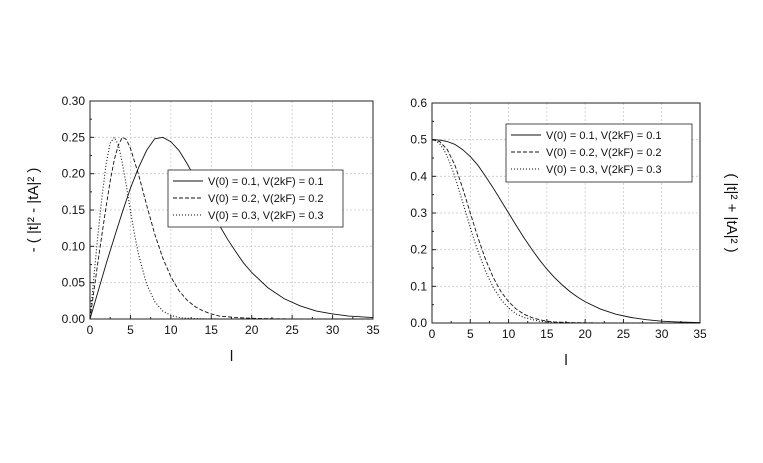 The width and height of the screenshot is (763, 463). What do you see at coordinates (418, 103) in the screenshot?
I see `y-tick-label: 0.6` at bounding box center [418, 103].